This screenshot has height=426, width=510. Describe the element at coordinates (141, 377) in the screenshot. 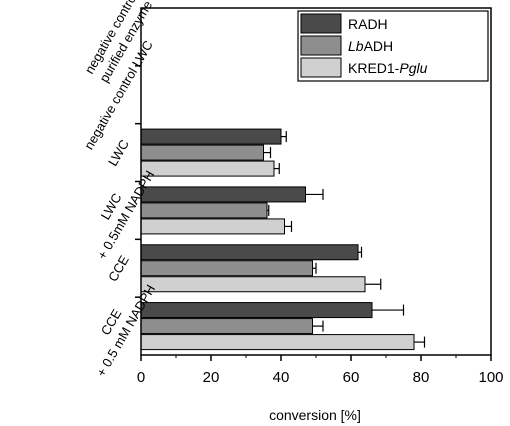

I see `x-tick-label: 0` at that location.